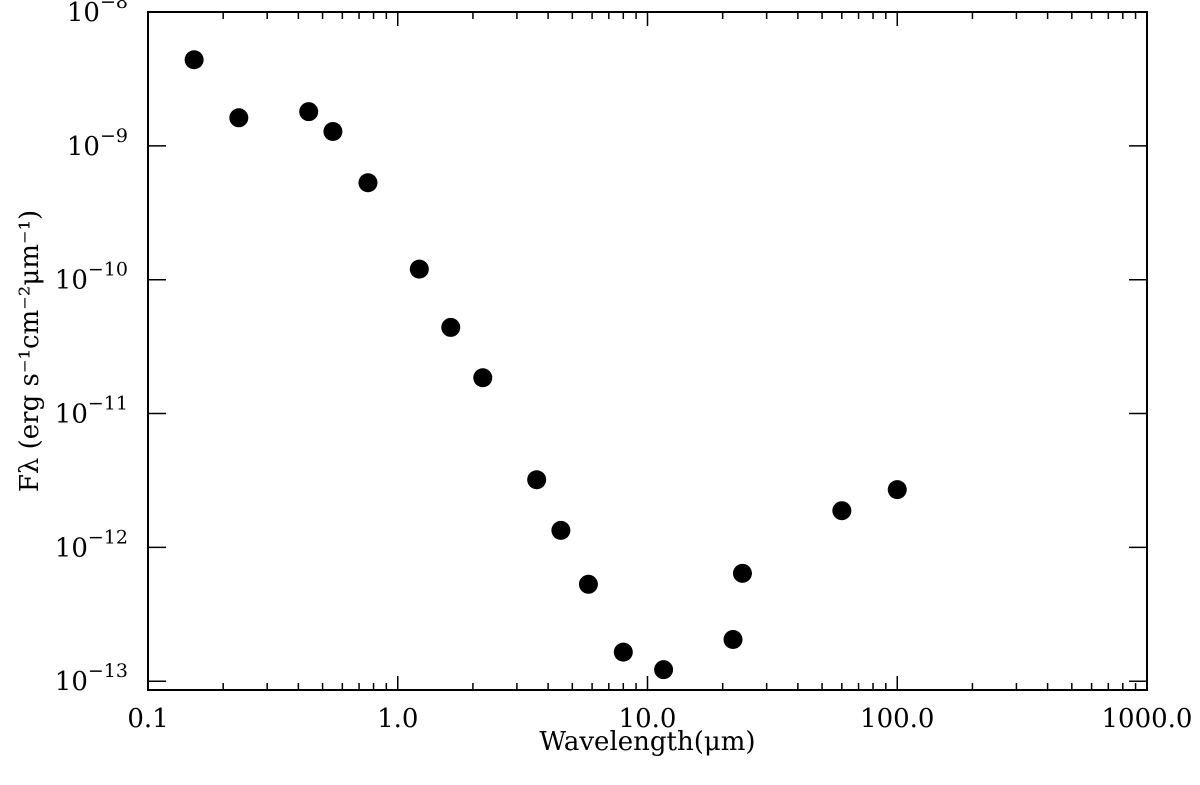 The height and width of the screenshot is (785, 1200). I want to click on y-tick-label: 10⁻¹³, so click(91, 678).